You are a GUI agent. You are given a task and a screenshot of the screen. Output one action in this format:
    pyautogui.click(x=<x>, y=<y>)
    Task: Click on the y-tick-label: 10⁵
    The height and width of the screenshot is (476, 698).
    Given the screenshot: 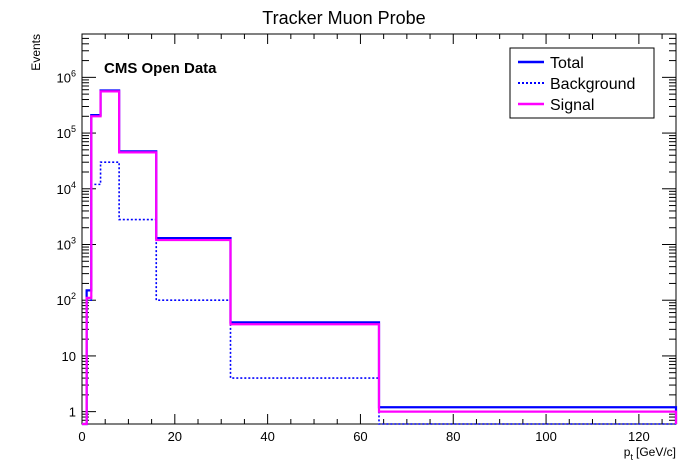 What is the action you would take?
    pyautogui.click(x=66, y=132)
    